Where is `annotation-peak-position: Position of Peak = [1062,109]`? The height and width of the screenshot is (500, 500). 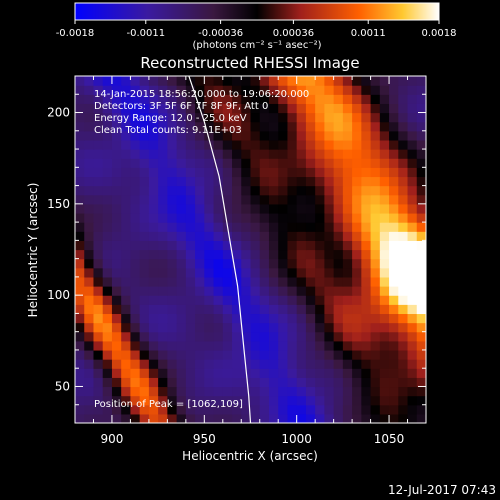 annotation-peak-position: Position of Peak = [1062,109] is located at coordinates (168, 404).